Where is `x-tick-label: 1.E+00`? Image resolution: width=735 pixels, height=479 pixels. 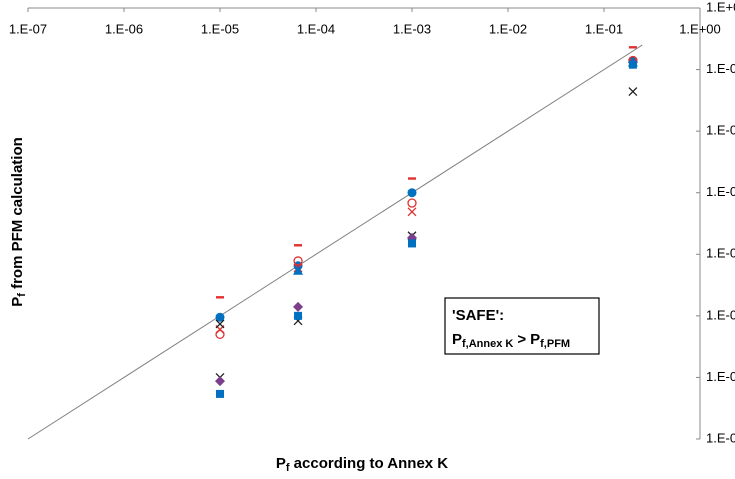 x-tick-label: 1.E+00 is located at coordinates (700, 28).